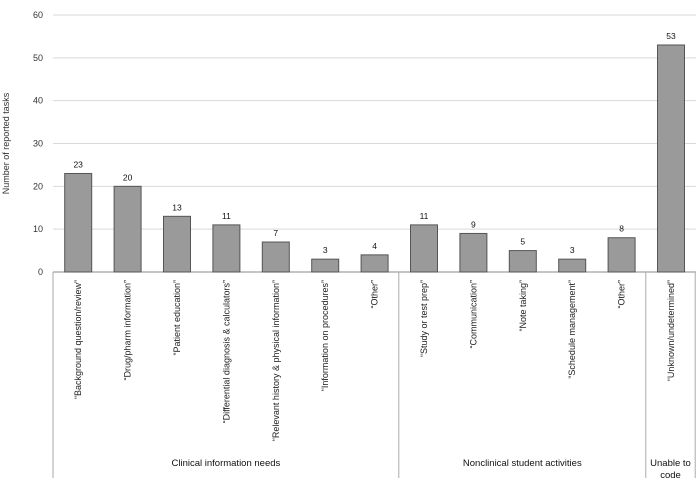 Image resolution: width=700 pixels, height=483 pixels. What do you see at coordinates (6, 143) in the screenshot?
I see `y-axis-title: Number of reported tasks` at bounding box center [6, 143].